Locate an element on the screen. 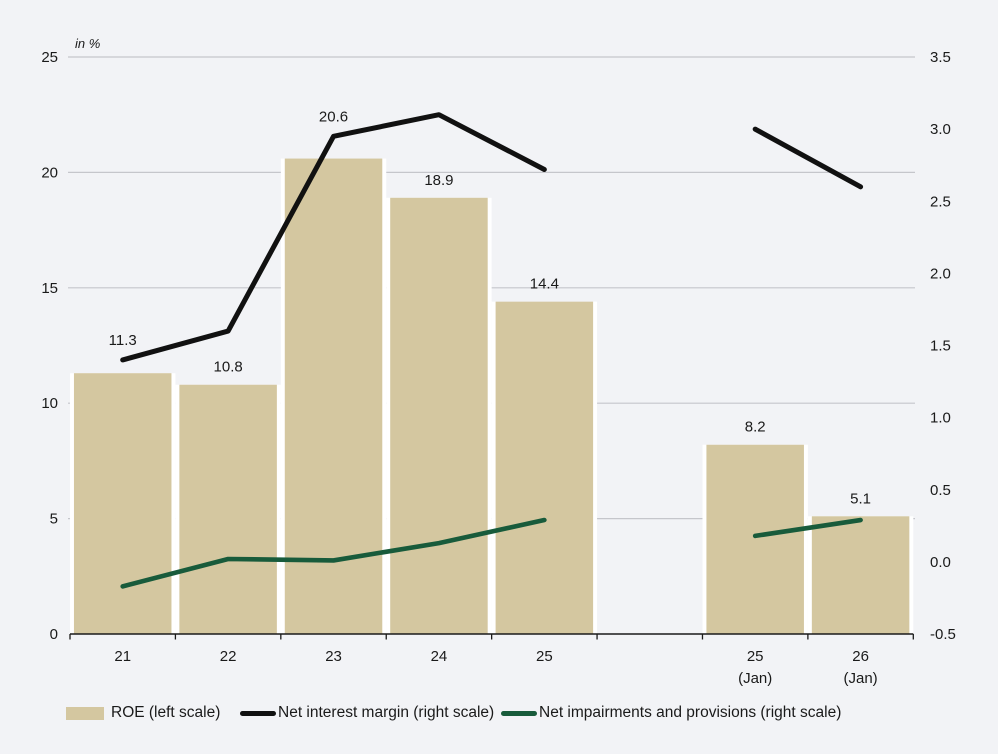 The height and width of the screenshot is (754, 998). x-axis-label: 21 is located at coordinates (122, 656).